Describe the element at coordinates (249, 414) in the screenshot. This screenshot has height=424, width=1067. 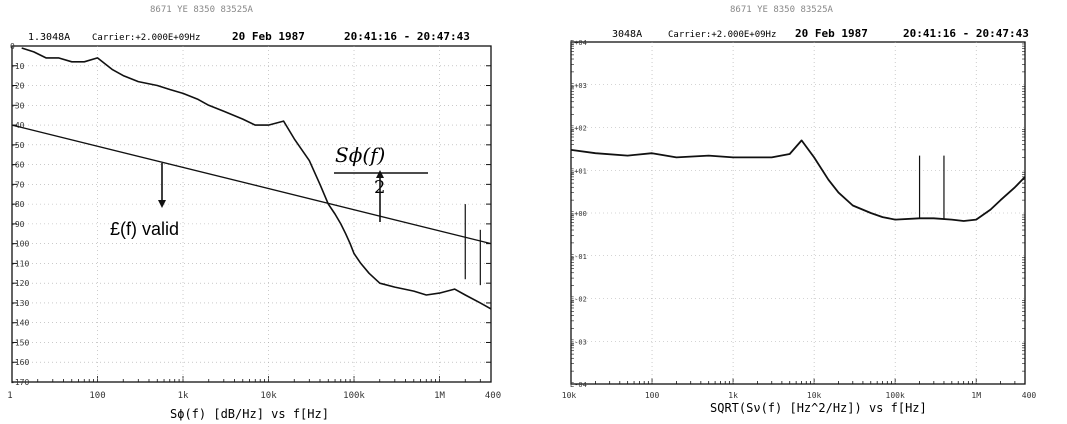
I see `left-x-axis-label: Sϕ(f) [dB/Hz] vs f[Hz]` at that location.